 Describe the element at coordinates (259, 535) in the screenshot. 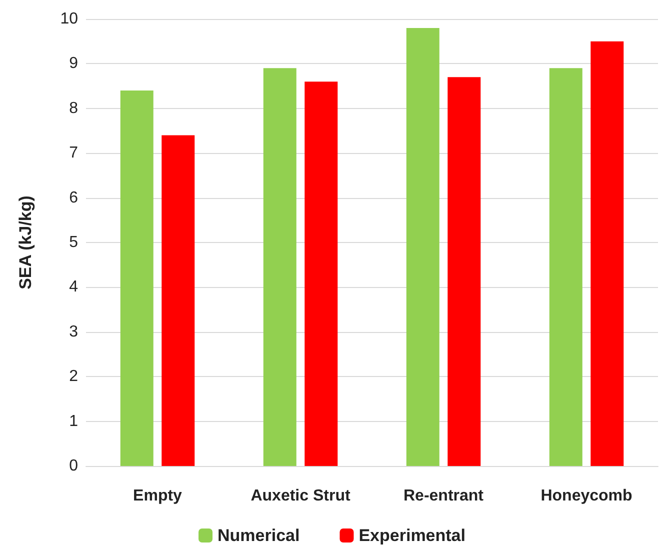

I see `legend-label: Numerical` at that location.